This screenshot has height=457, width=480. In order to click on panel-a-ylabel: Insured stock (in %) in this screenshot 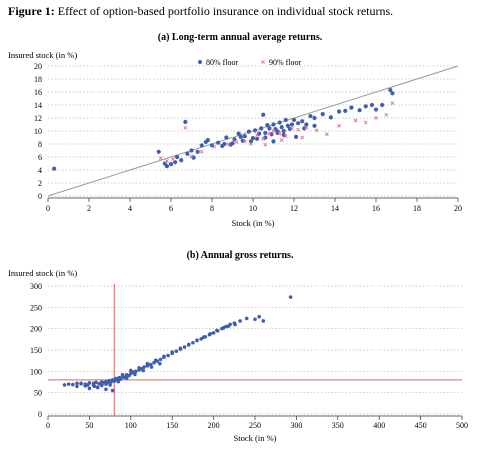, I will do `click(43, 55)`.